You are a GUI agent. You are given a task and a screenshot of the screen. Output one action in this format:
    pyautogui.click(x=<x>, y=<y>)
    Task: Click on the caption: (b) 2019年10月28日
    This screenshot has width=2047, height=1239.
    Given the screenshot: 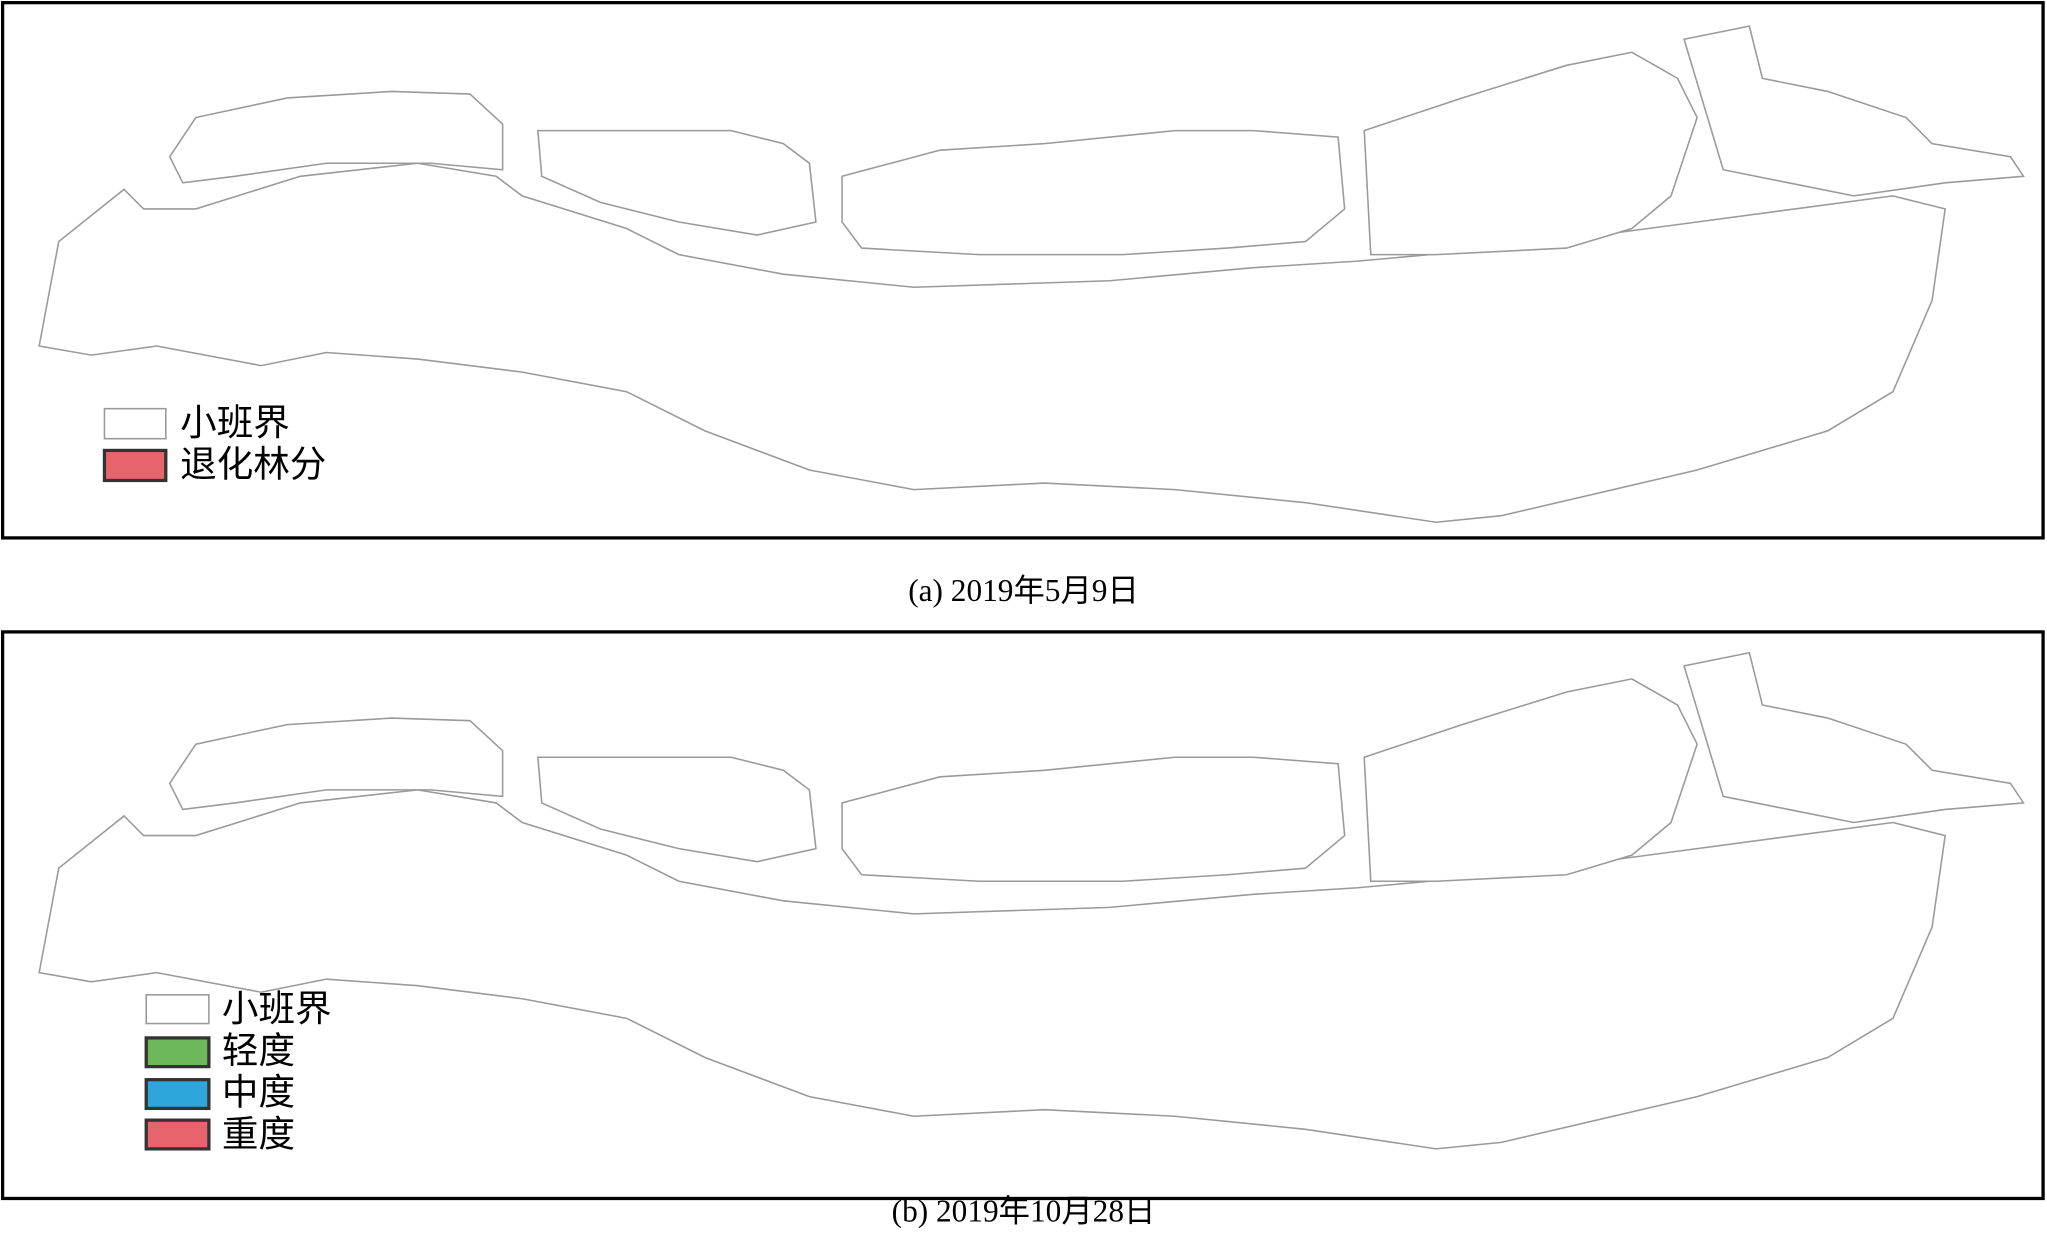 What is the action you would take?
    pyautogui.click(x=1024, y=1210)
    